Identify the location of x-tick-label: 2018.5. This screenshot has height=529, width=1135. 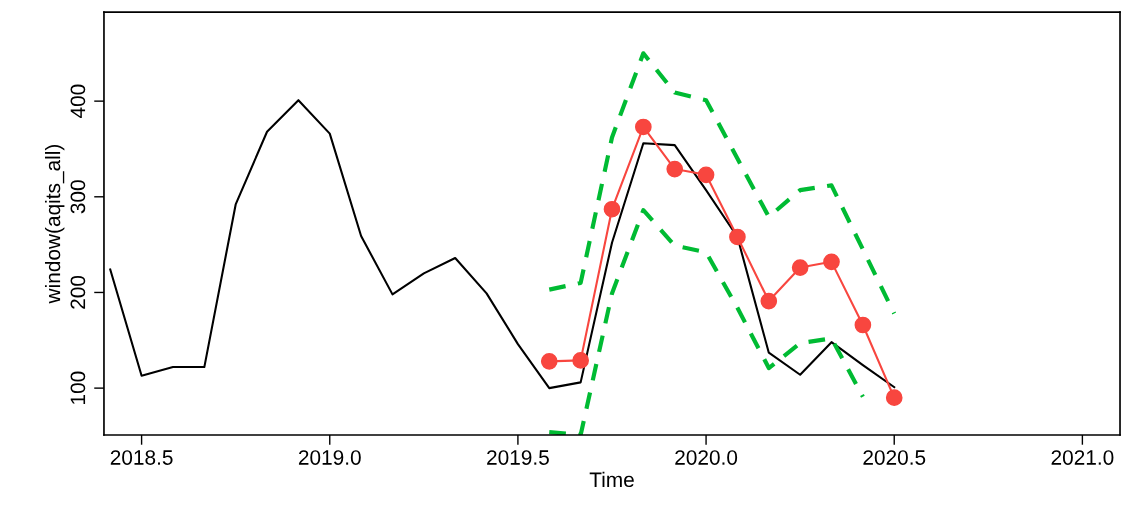
(141, 457).